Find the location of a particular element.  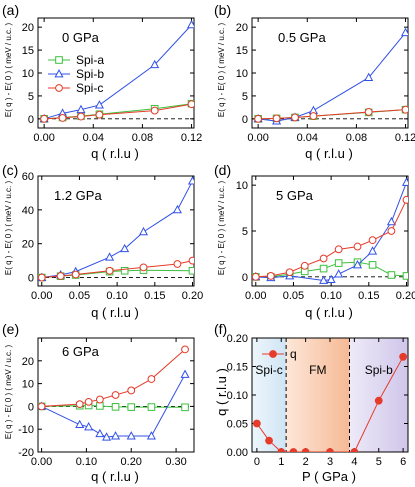

y-tick-label: 0.10 is located at coordinates (237, 396).